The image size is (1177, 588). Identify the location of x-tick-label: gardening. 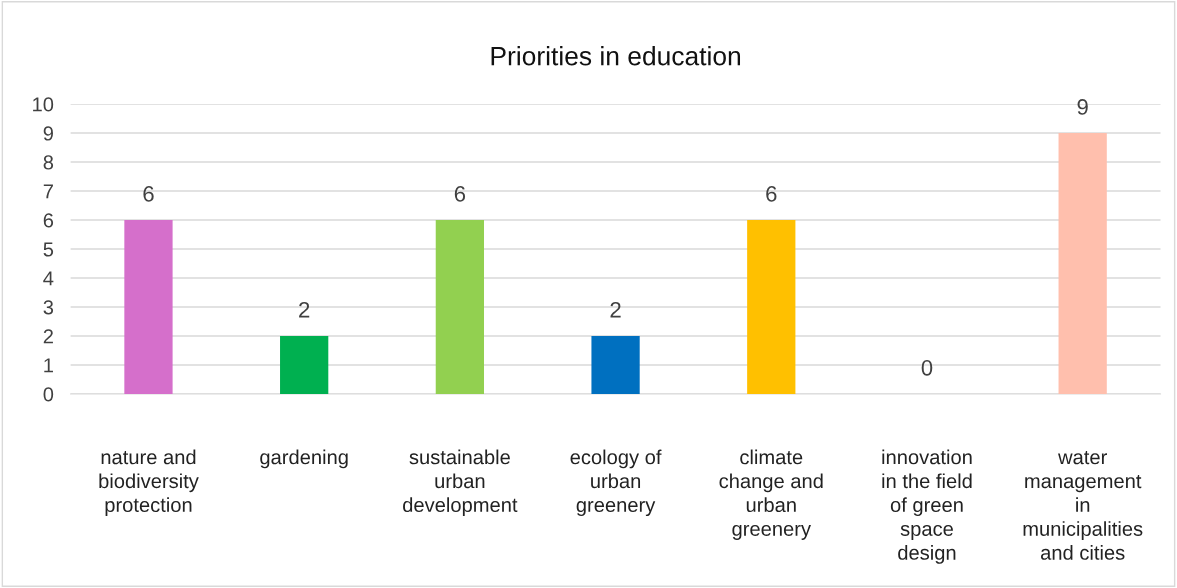
(304, 459).